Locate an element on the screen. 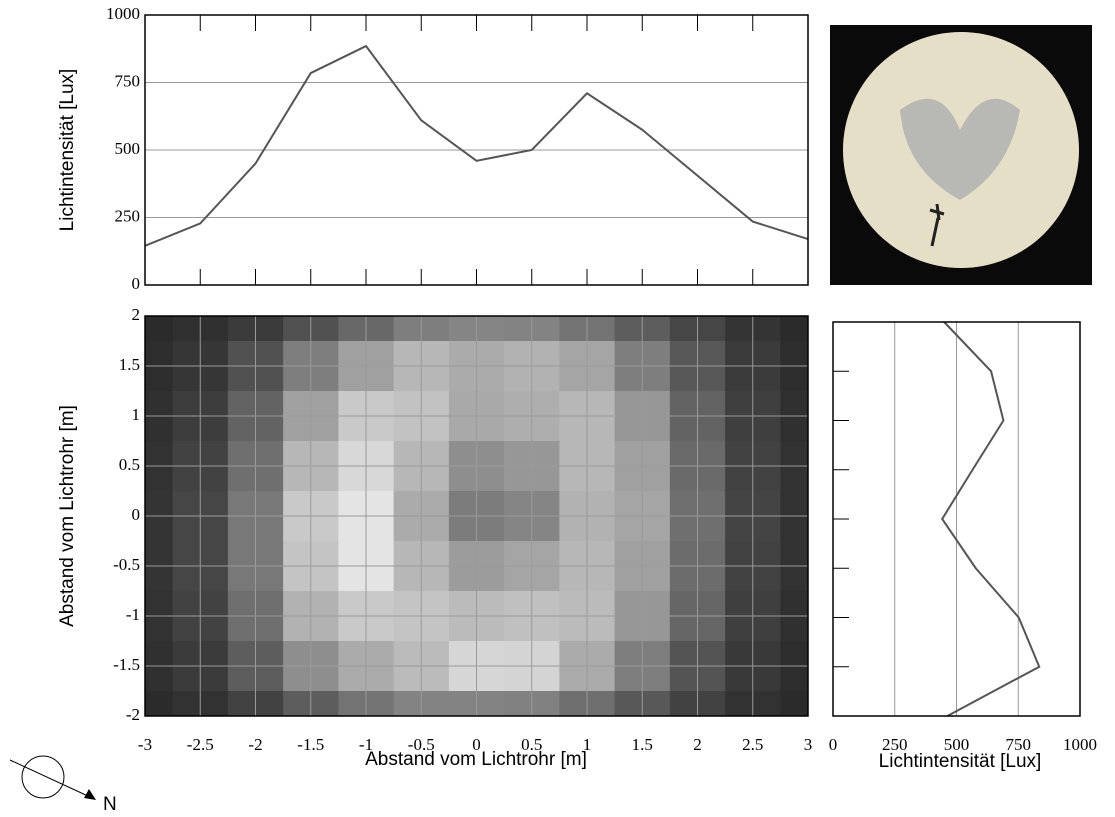 This screenshot has height=817, width=1115. y-tick-label: 750 is located at coordinates (128, 80).